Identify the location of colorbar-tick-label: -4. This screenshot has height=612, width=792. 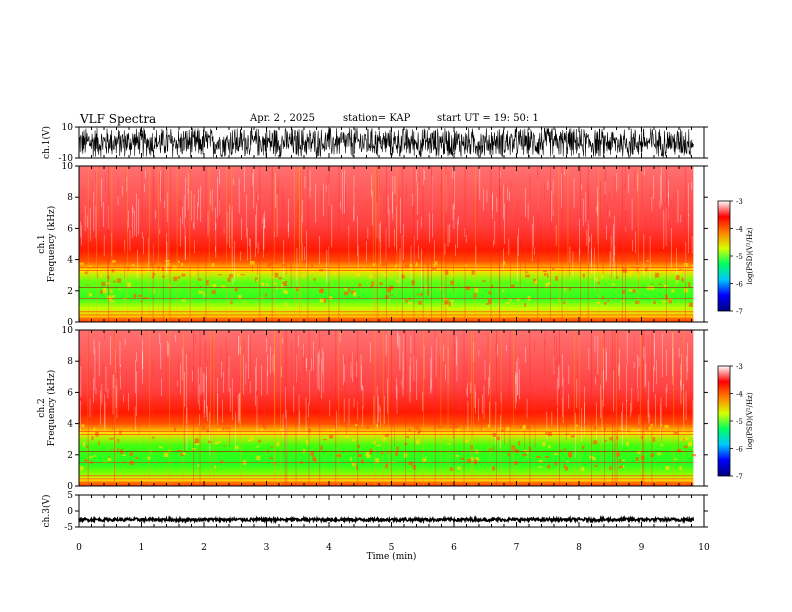
(739, 395).